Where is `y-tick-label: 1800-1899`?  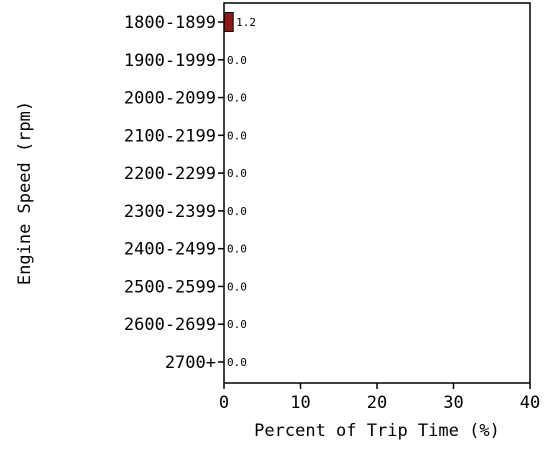 y-tick-label: 1800-1899 is located at coordinates (170, 23).